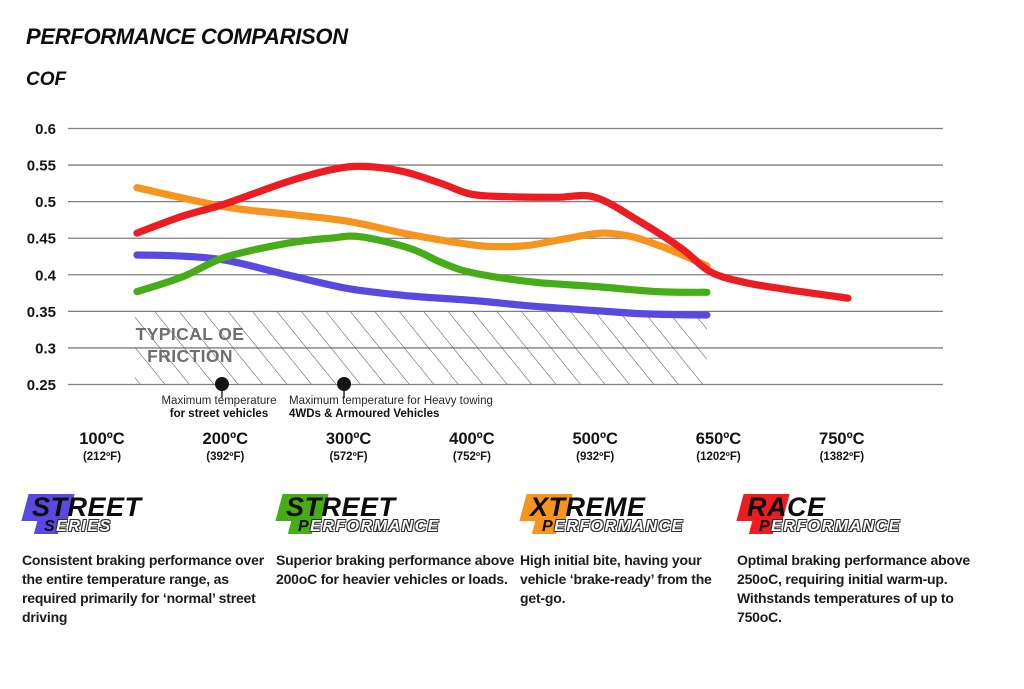 This screenshot has height=689, width=1024. What do you see at coordinates (391, 401) in the screenshot?
I see `annotation-line1: Maximum temperature for Heavy towing` at bounding box center [391, 401].